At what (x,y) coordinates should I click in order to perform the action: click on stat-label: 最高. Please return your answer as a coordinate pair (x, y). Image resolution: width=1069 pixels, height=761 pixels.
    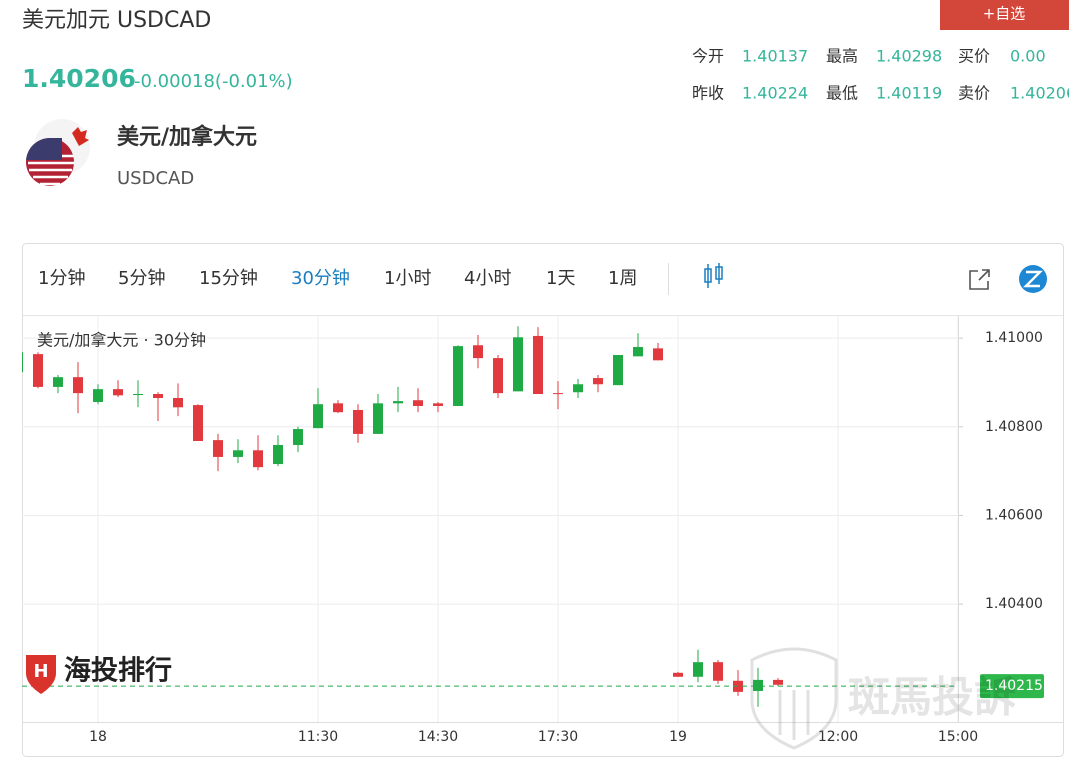
    Looking at the image, I should click on (842, 56).